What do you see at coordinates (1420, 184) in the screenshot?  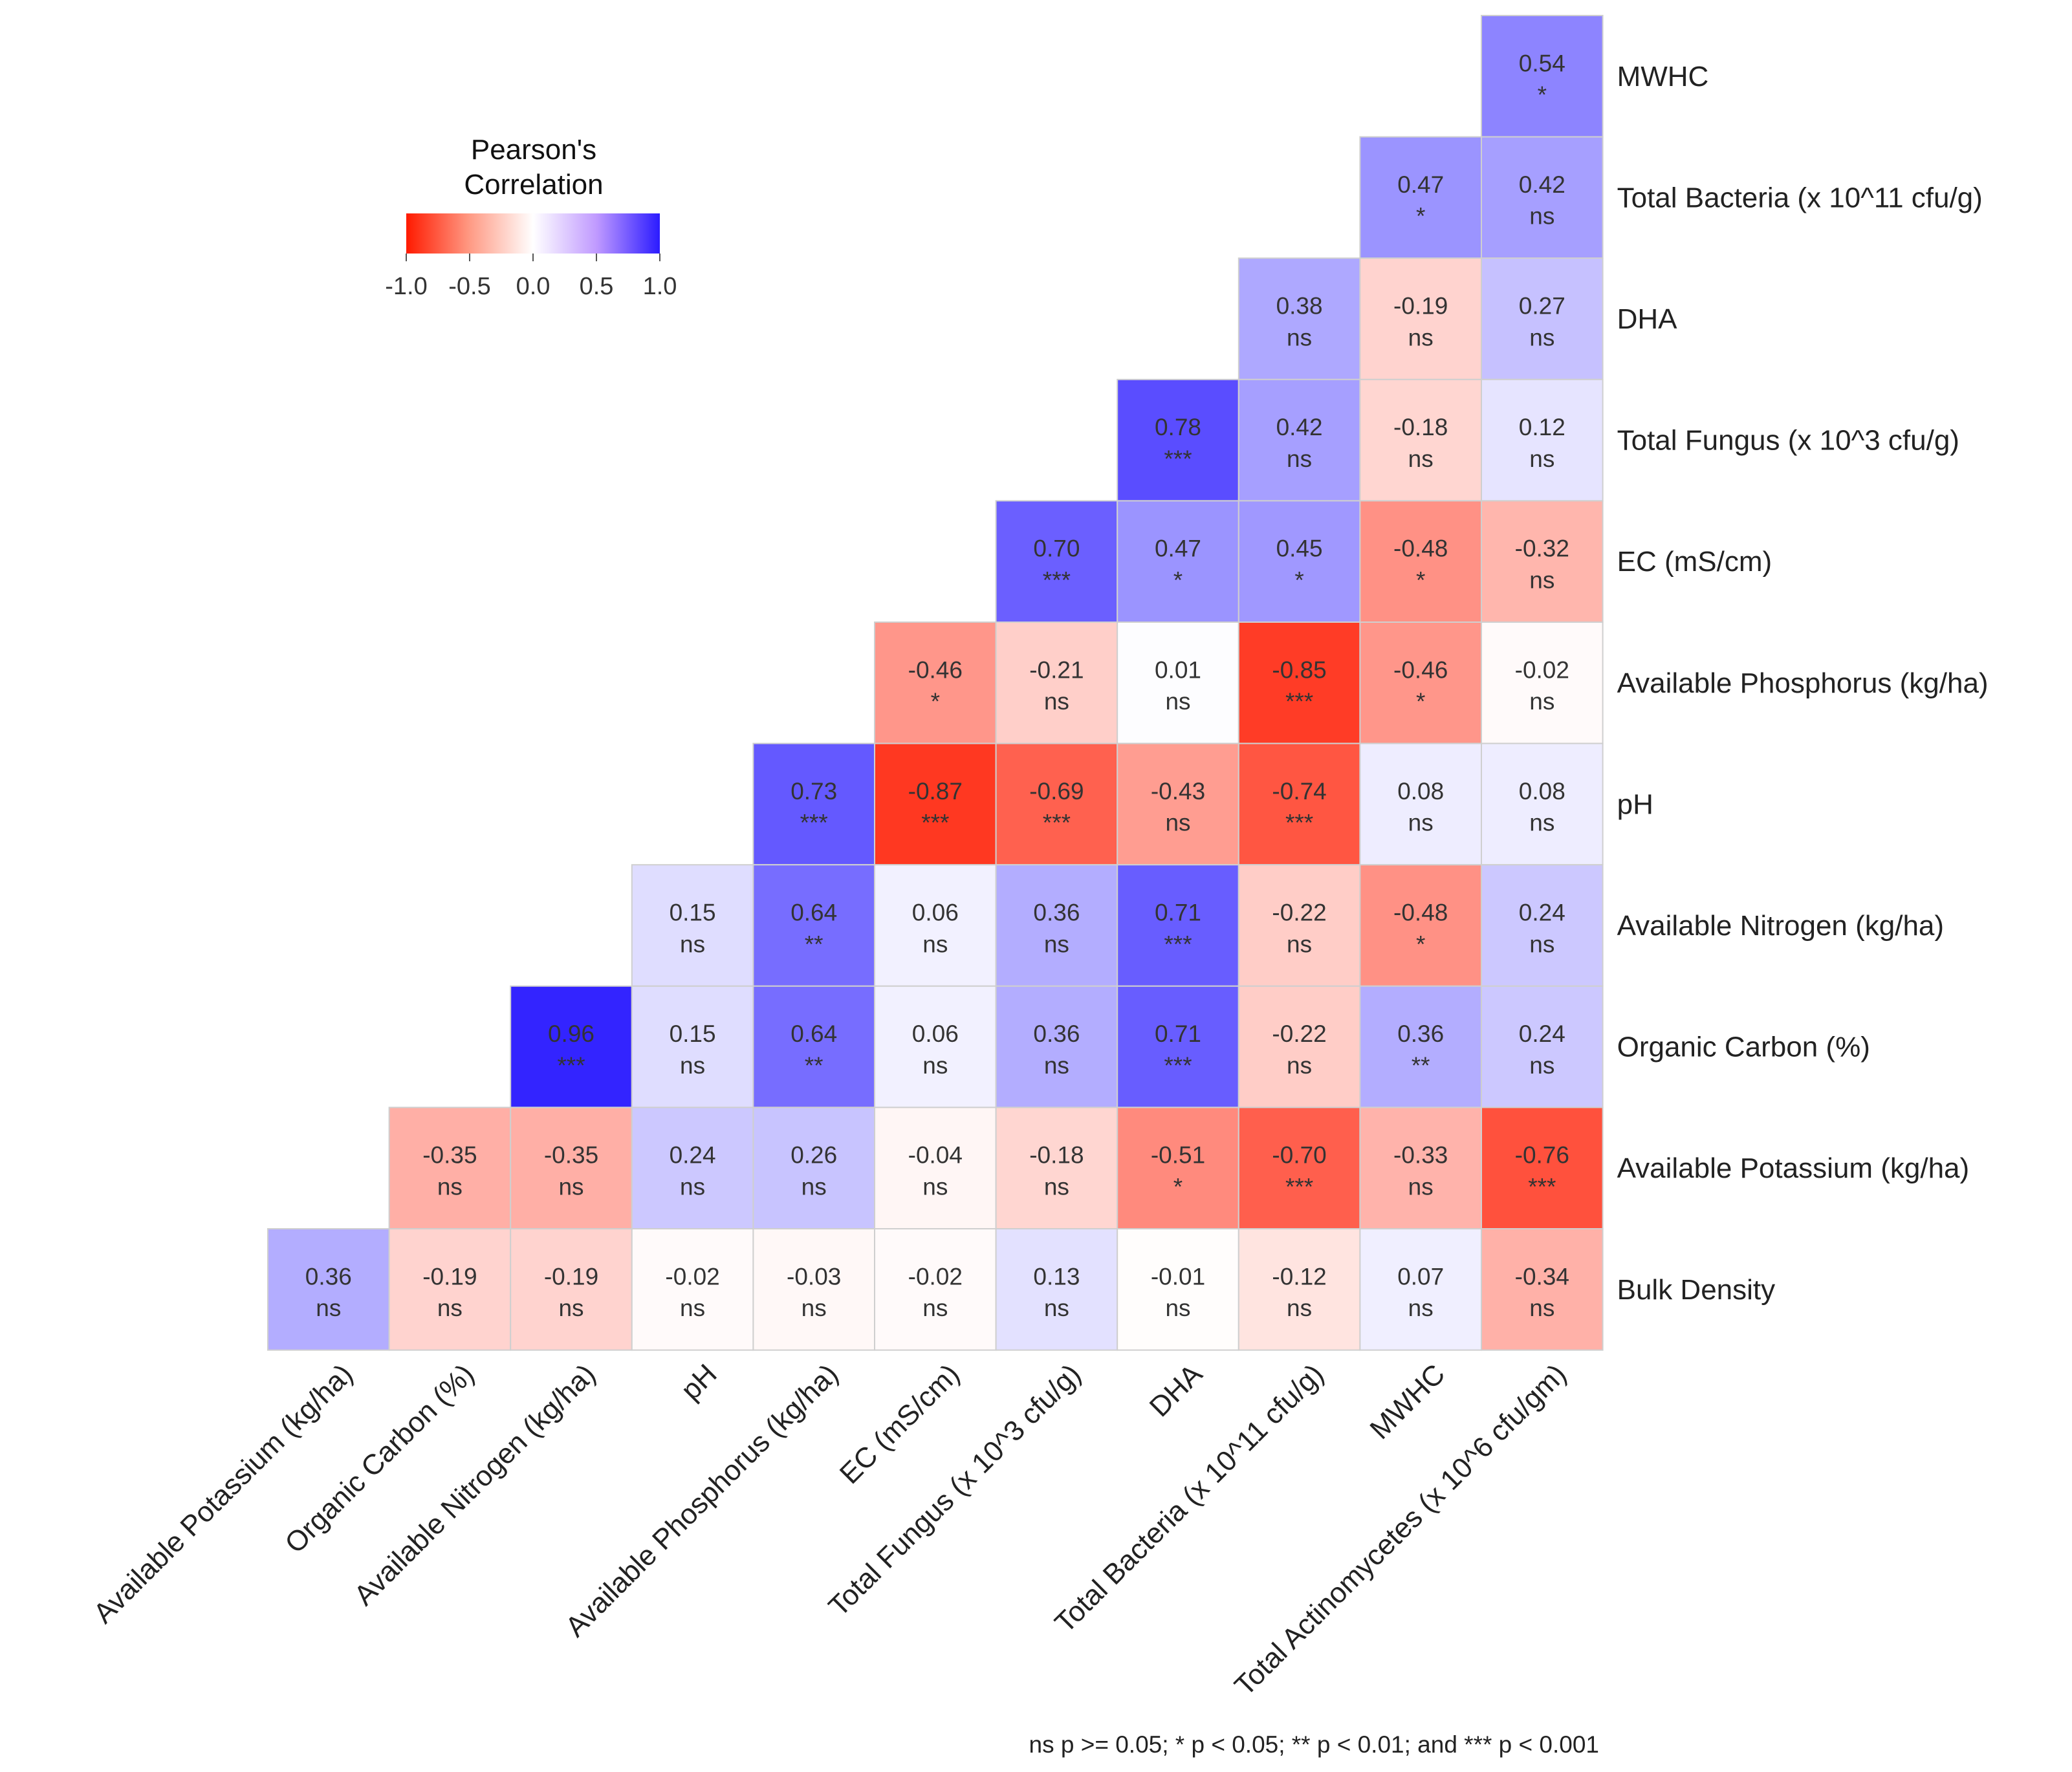 I see `cell-value-label: 0.47` at bounding box center [1420, 184].